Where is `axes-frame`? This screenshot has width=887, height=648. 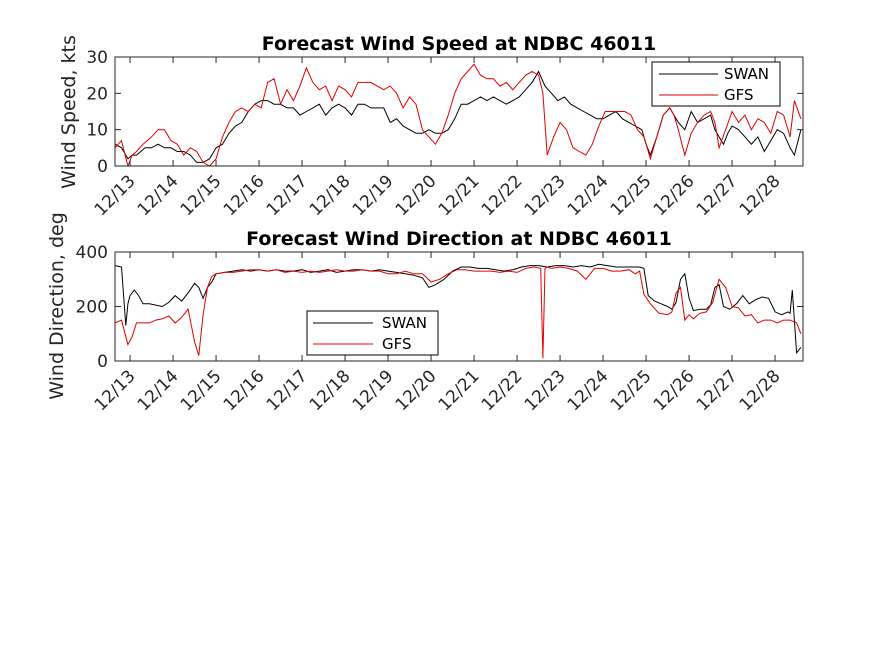
axes-frame is located at coordinates (459, 111).